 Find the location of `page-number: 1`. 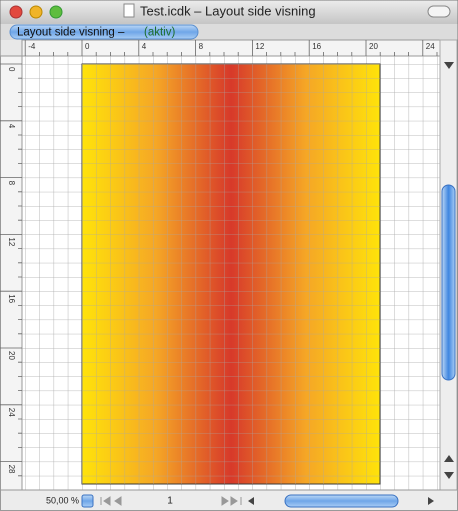

page-number: 1 is located at coordinates (170, 501).